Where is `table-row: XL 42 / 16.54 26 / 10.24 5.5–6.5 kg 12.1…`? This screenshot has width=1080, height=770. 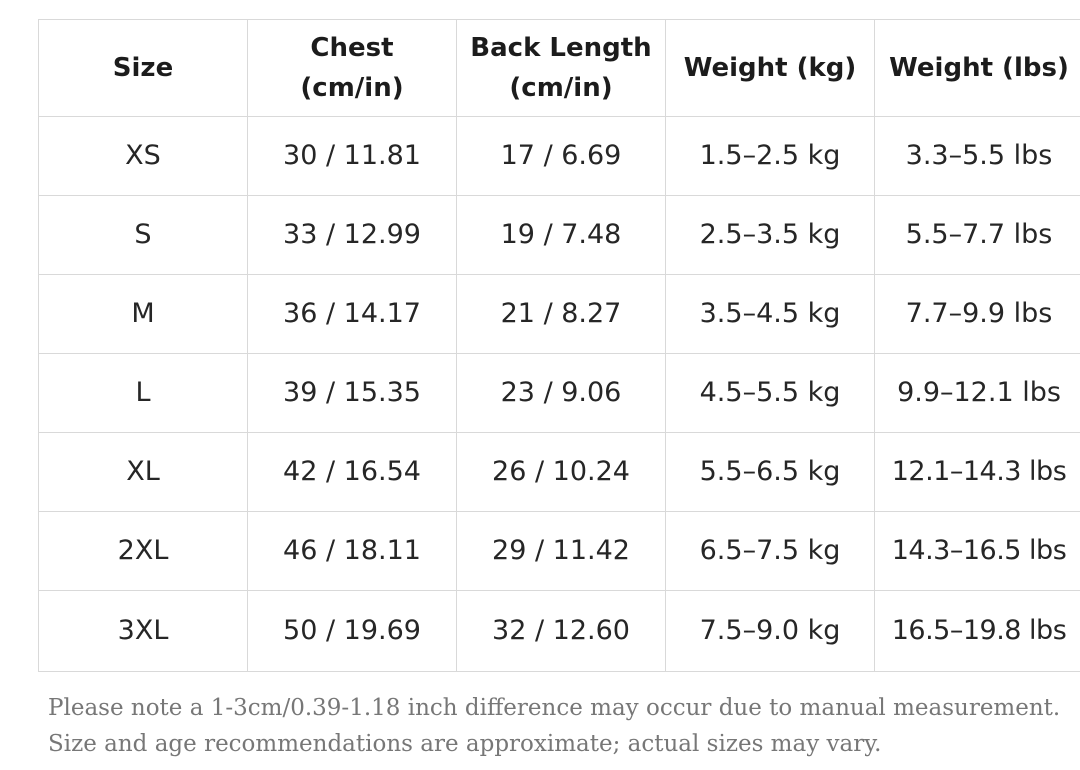
table-row: XL 42 / 16.54 26 / 10.24 5.5–6.5 kg 12.1… is located at coordinates (559, 472).